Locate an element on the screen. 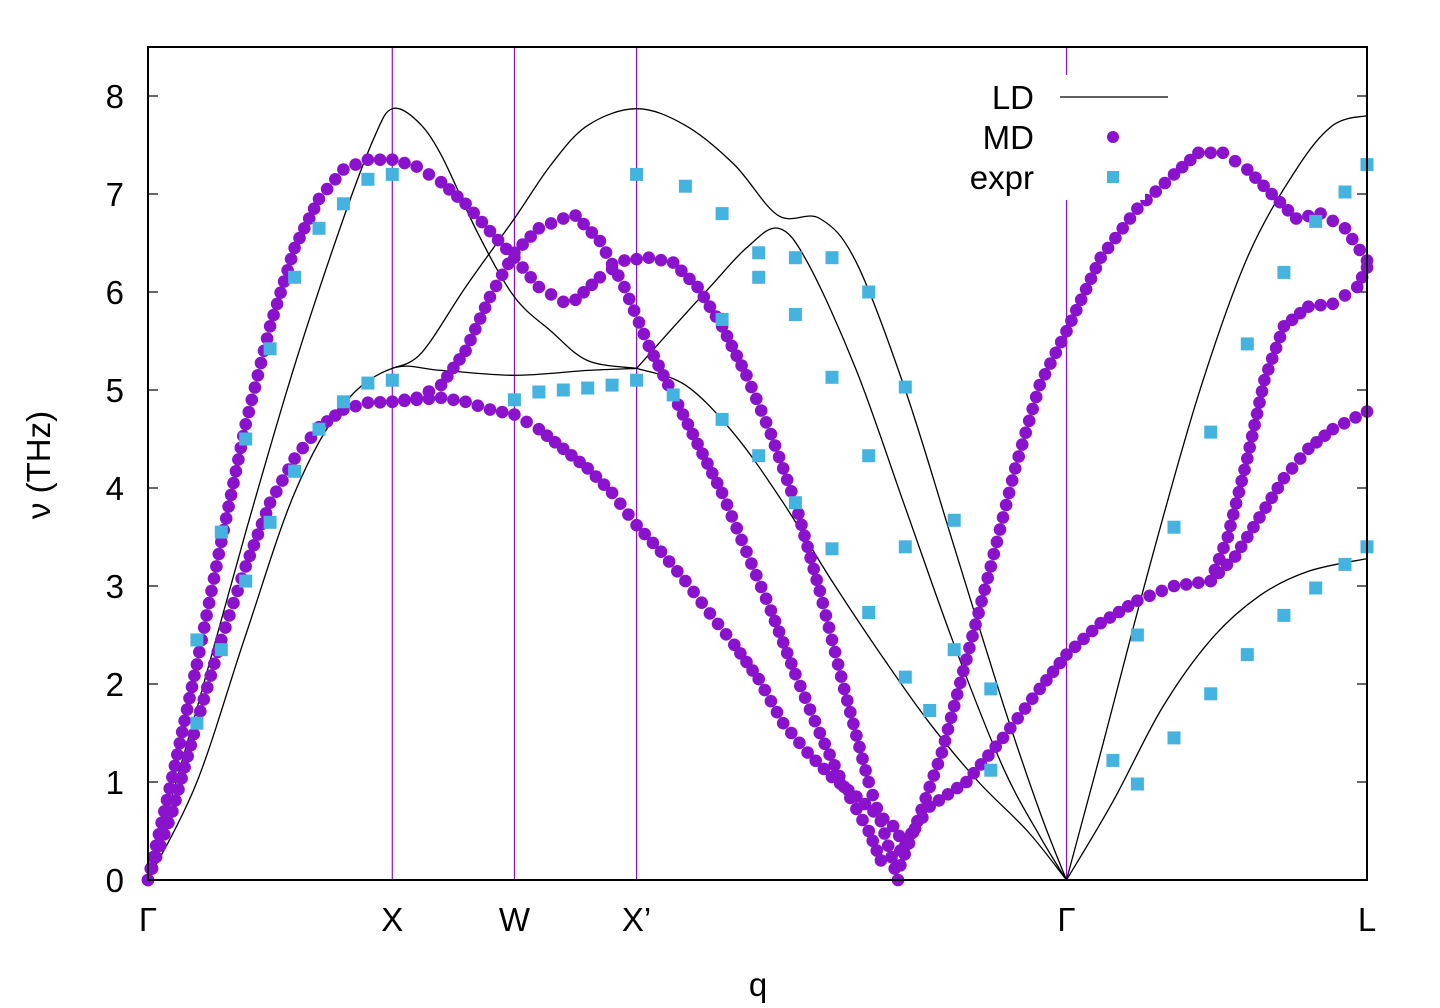 The height and width of the screenshot is (1008, 1440). legend-label-md: MD is located at coordinates (1008, 137).